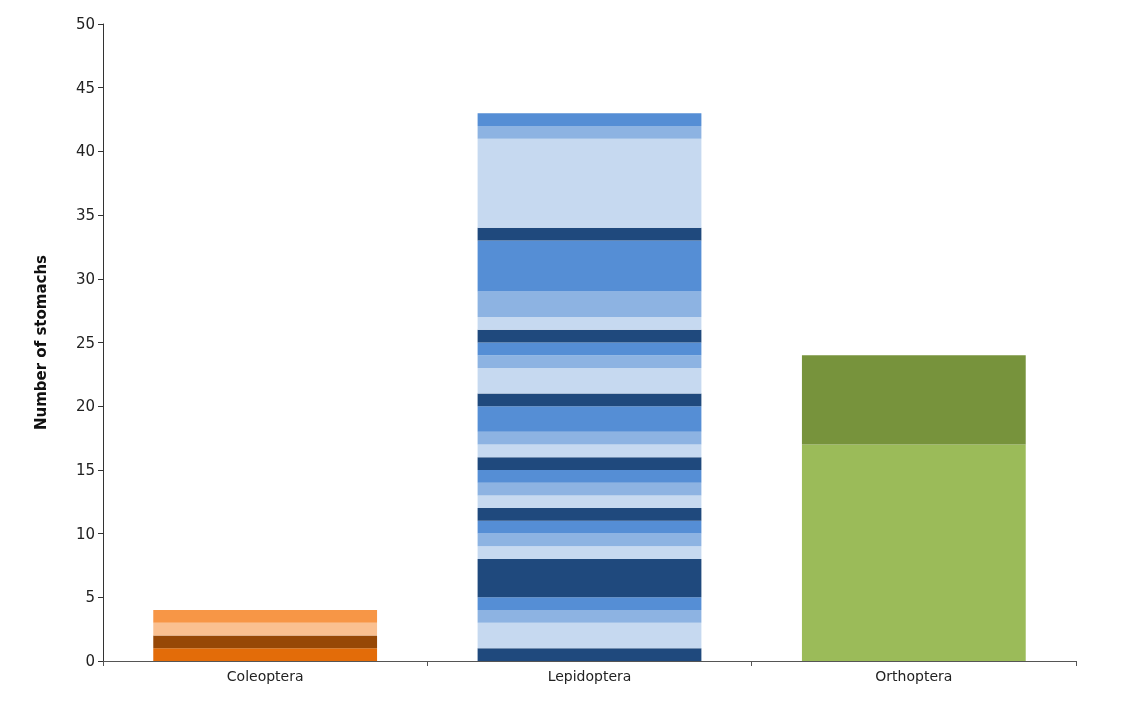  Describe the element at coordinates (85, 469) in the screenshot. I see `y-tick-label: 15` at that location.